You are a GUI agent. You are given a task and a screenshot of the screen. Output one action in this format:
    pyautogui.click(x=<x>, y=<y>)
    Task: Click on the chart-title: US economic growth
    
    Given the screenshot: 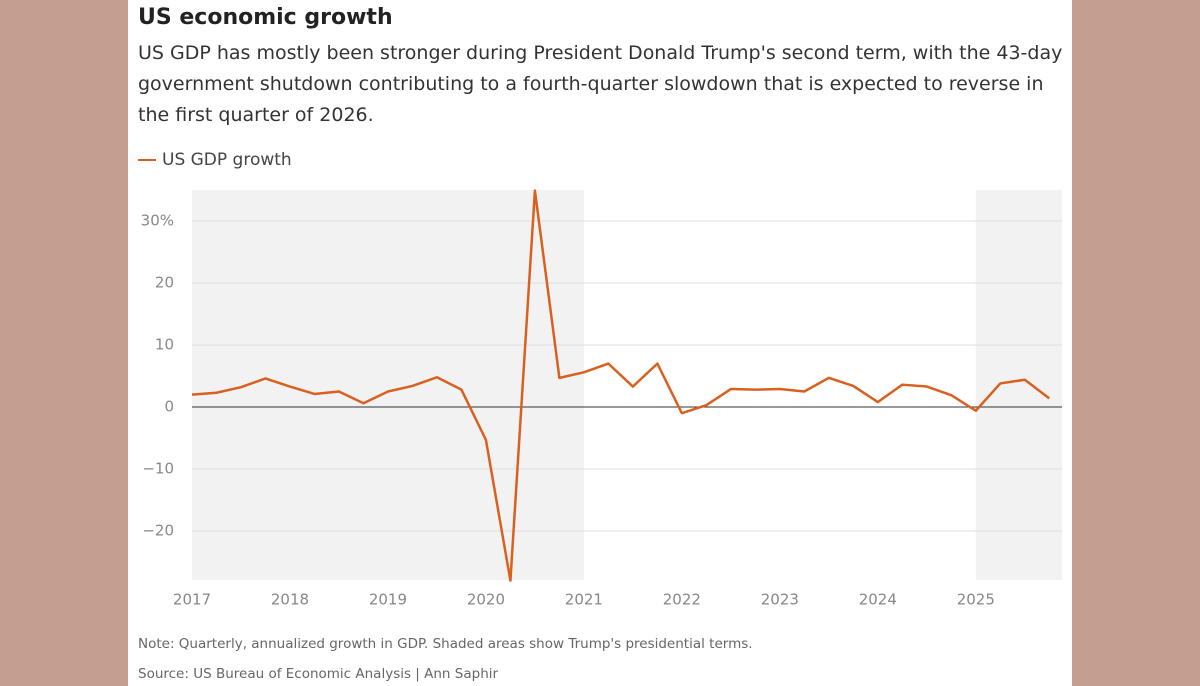 What is the action you would take?
    pyautogui.click(x=265, y=17)
    